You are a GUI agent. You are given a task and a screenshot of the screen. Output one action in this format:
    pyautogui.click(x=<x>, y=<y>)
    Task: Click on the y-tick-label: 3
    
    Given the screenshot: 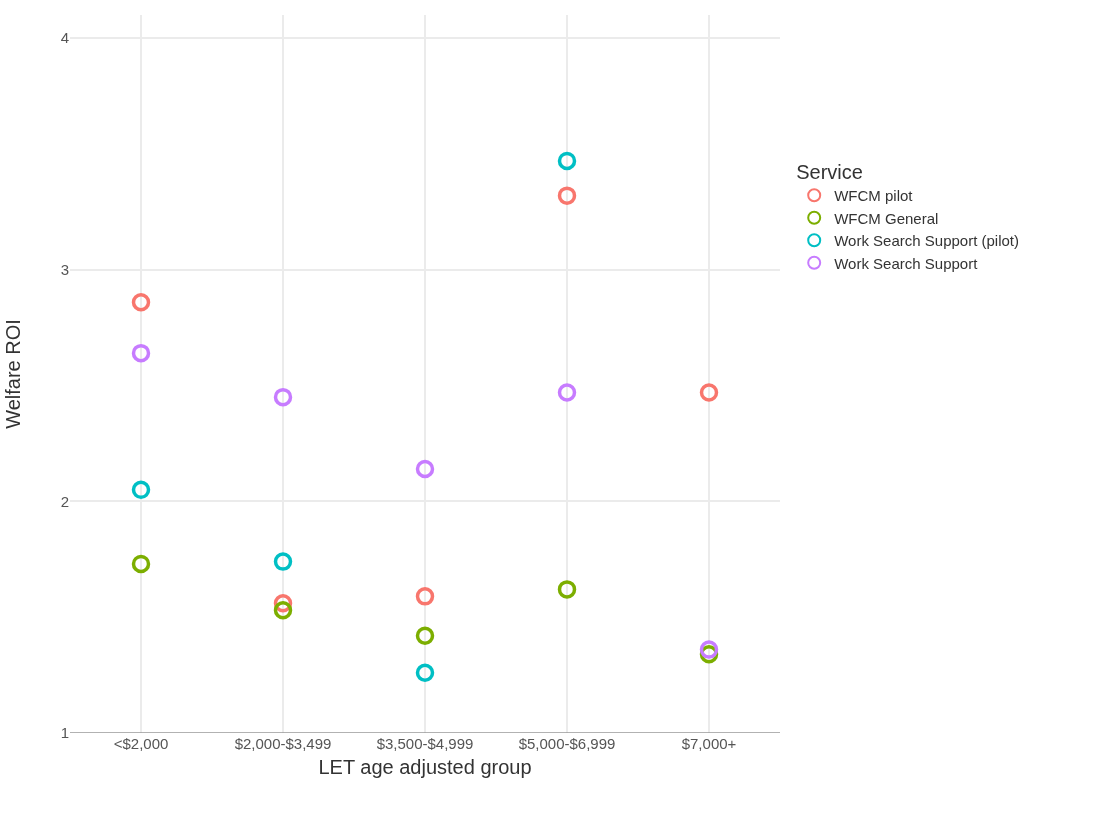 What is the action you would take?
    pyautogui.click(x=64, y=270)
    